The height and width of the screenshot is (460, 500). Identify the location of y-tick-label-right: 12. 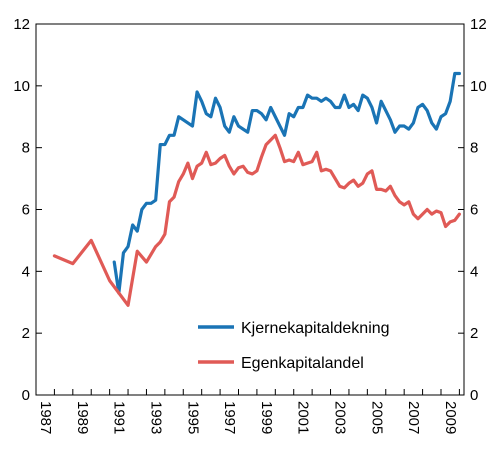
(478, 24).